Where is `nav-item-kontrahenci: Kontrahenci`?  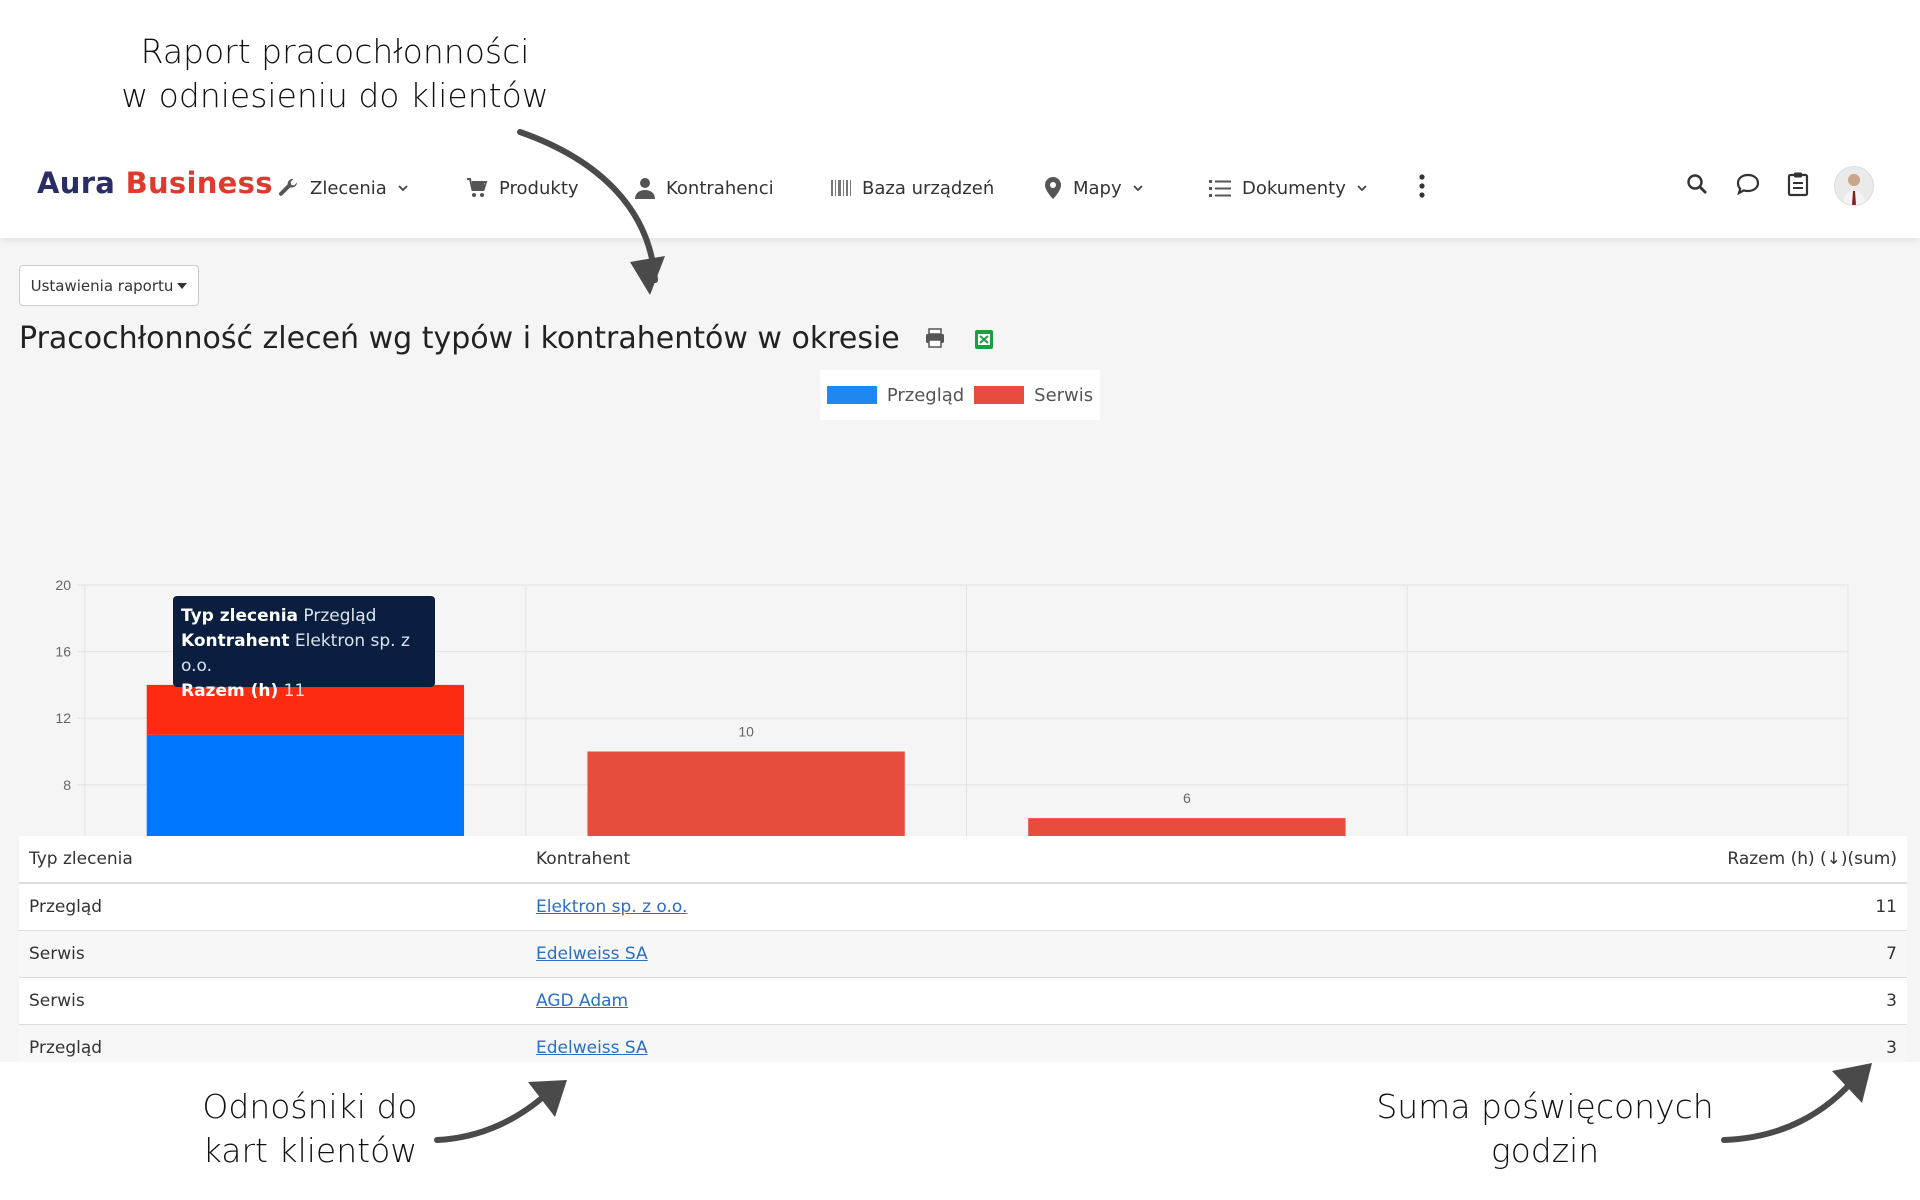 nav-item-kontrahenci: Kontrahenci is located at coordinates (704, 188).